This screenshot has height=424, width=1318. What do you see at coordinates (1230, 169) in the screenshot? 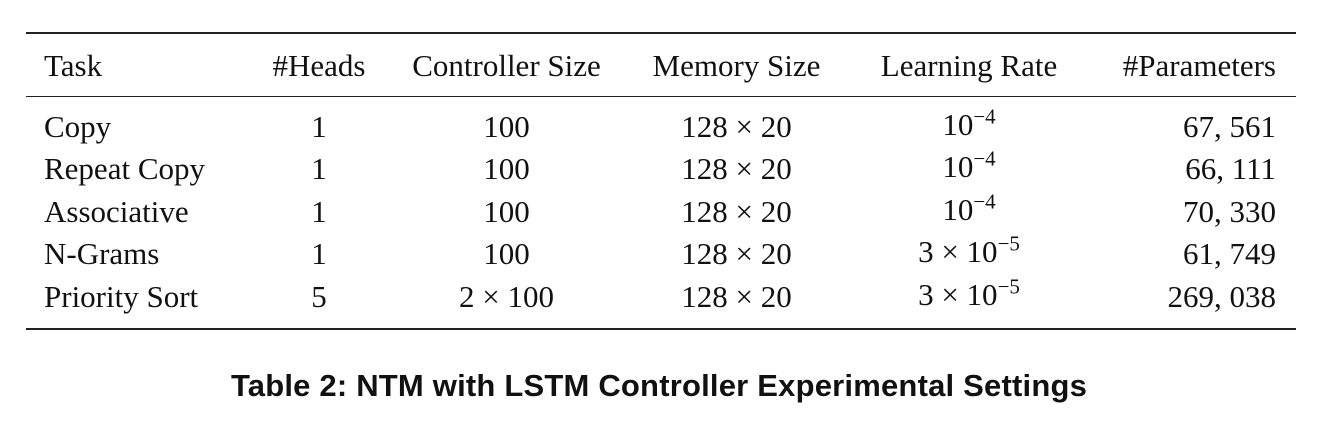
I see `cell-parameters: 66, 111` at bounding box center [1230, 169].